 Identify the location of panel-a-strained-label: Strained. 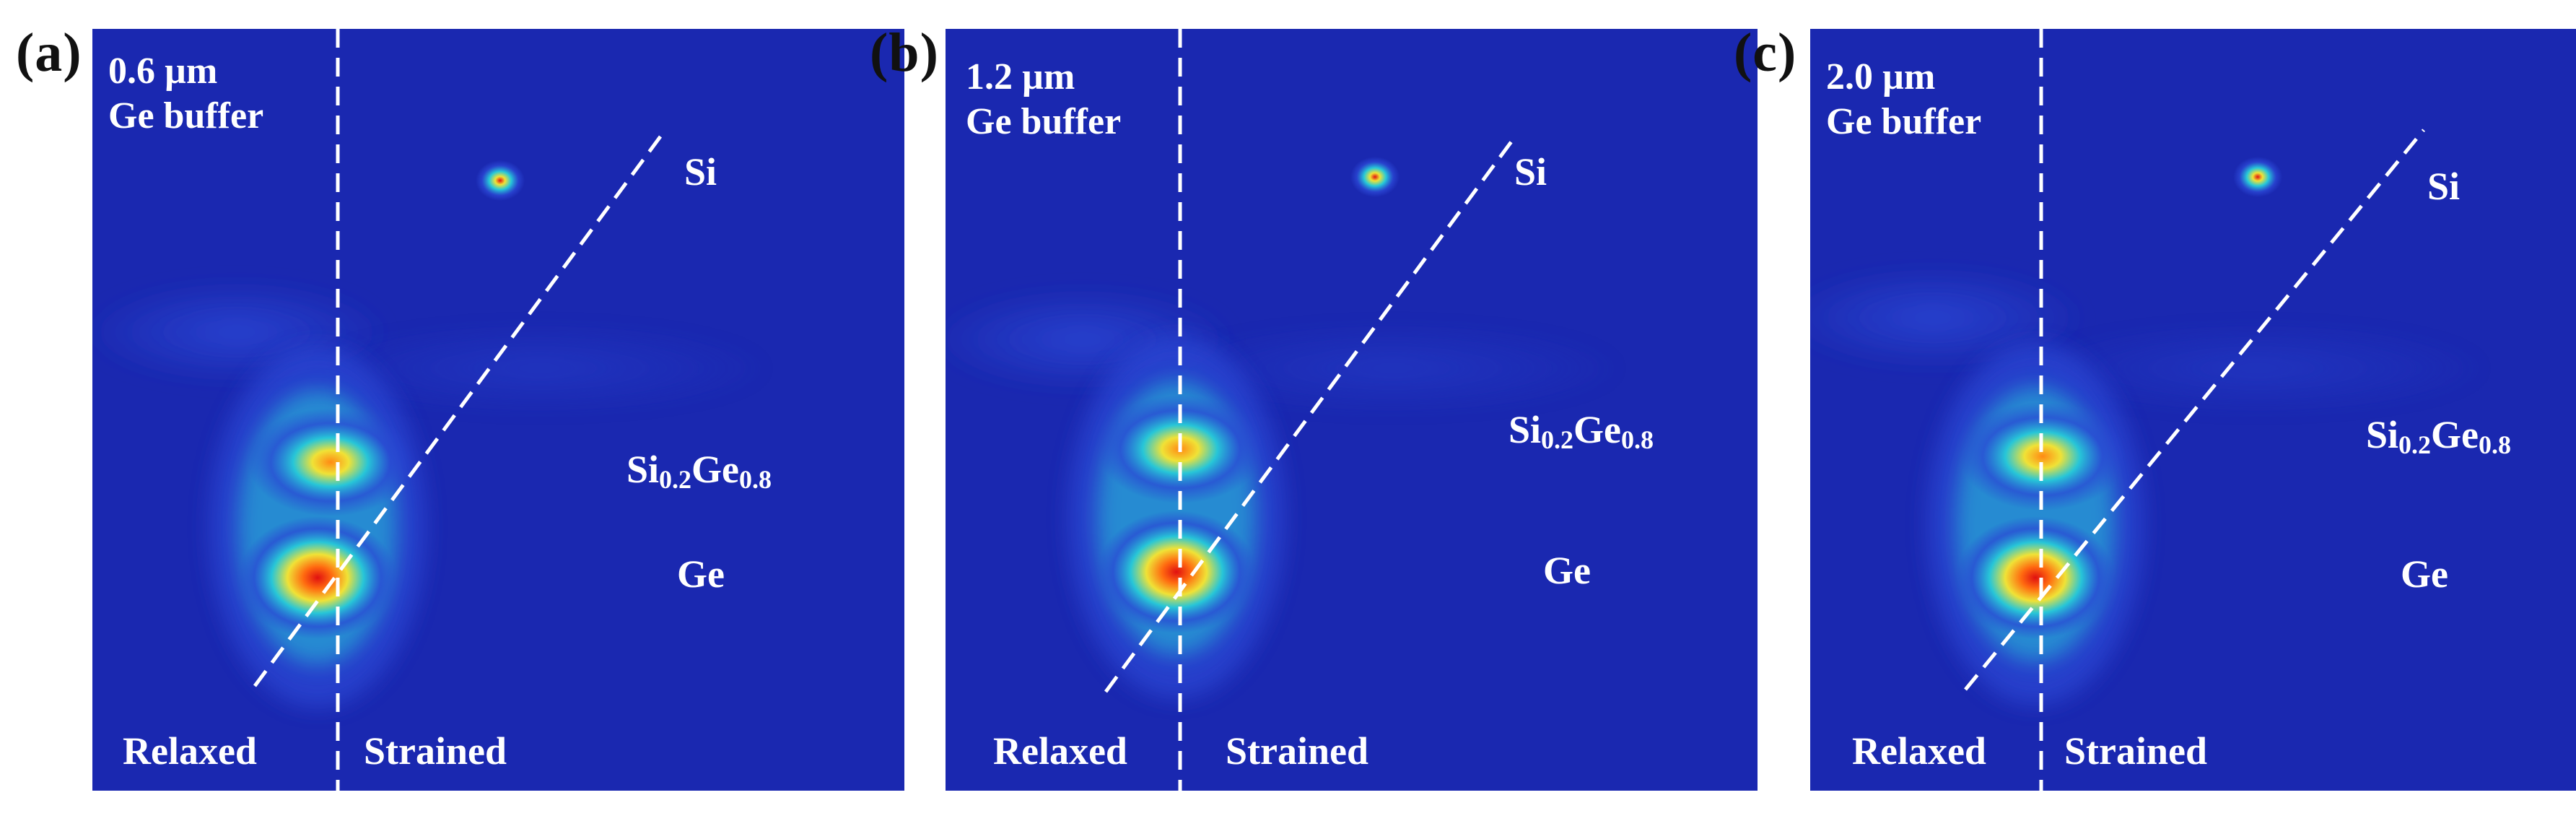
(435, 751).